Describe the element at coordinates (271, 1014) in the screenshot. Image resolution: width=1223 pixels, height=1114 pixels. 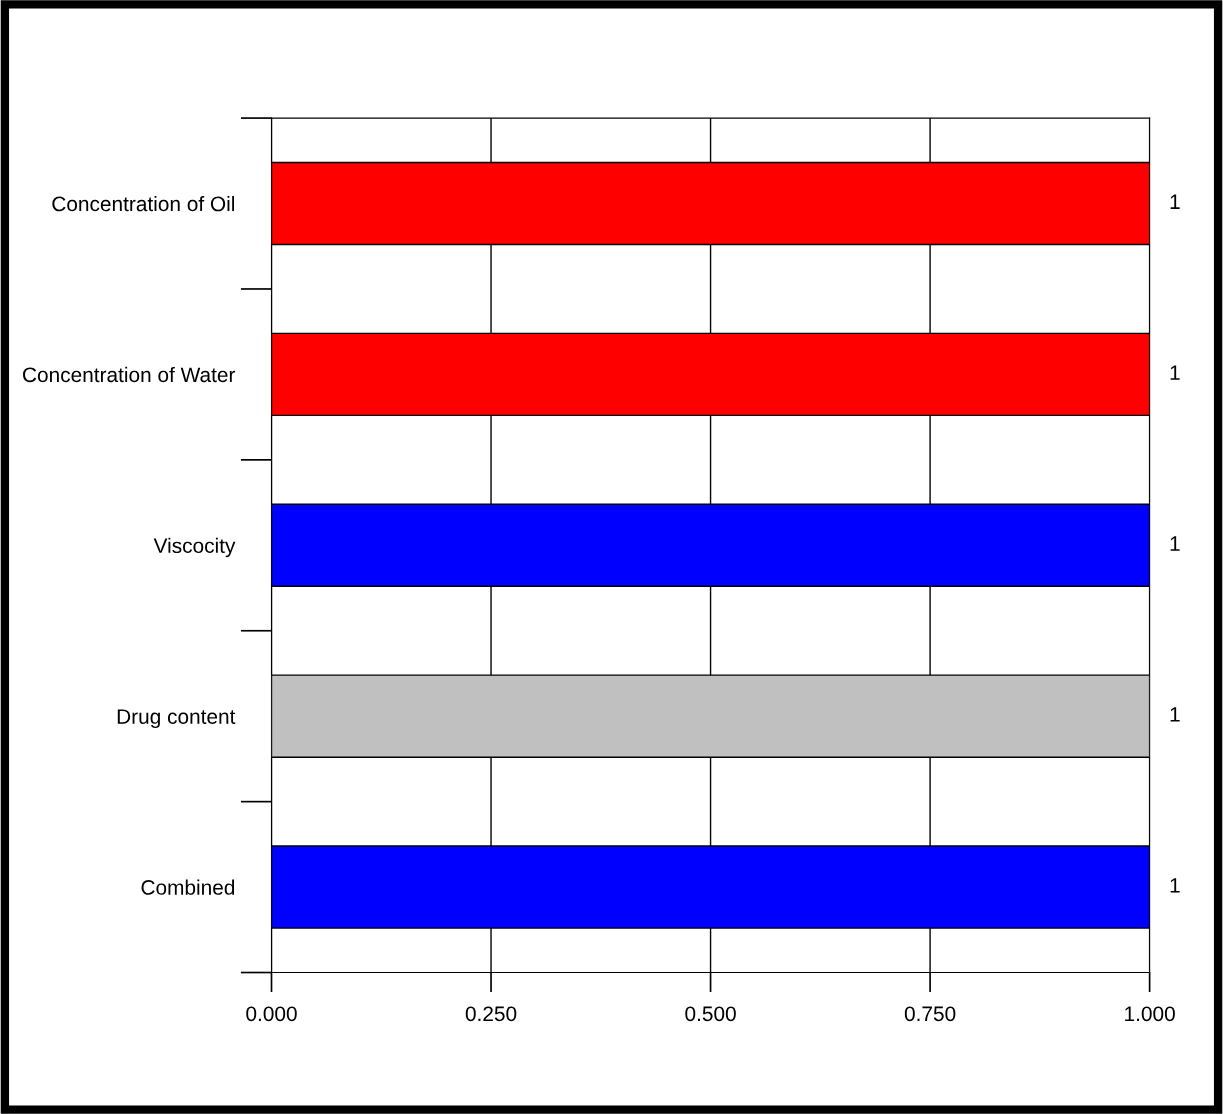
I see `x-tick-label: 0.000` at that location.